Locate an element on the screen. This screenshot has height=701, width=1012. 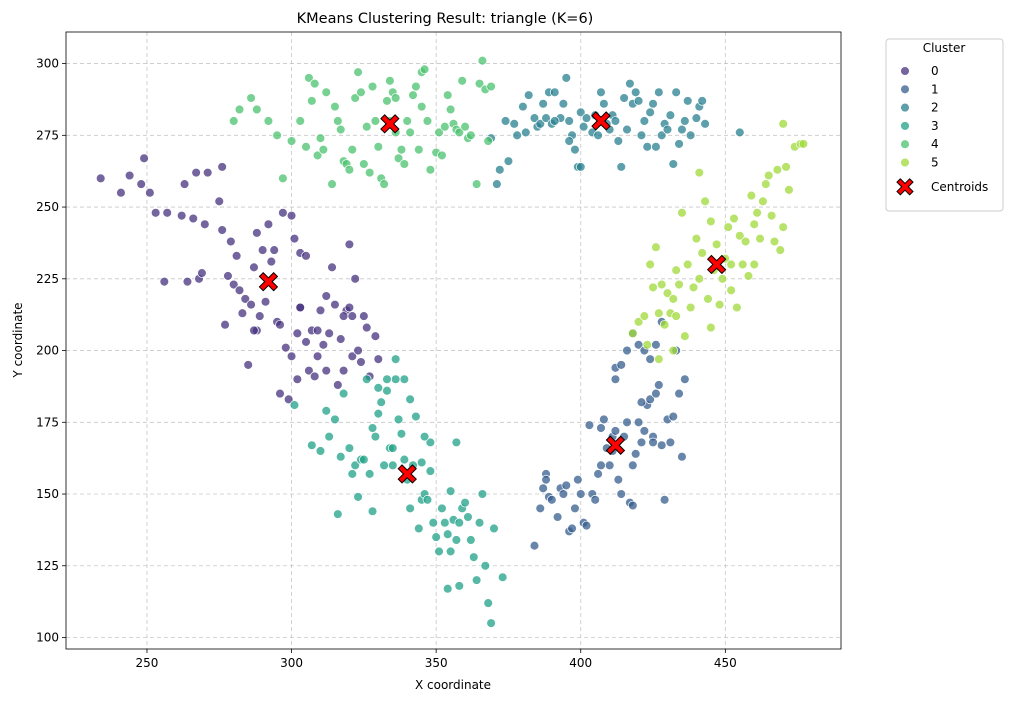
x-tick-label: 300 is located at coordinates (291, 663).